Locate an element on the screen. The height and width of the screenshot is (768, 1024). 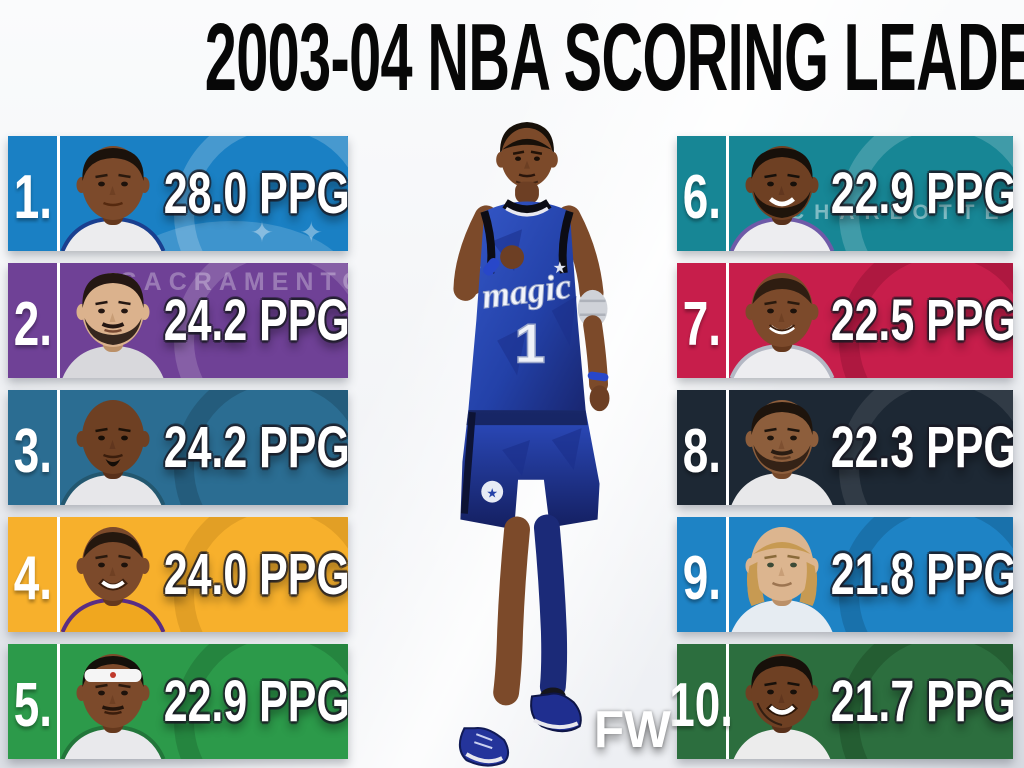
stat-container: 21.8 PPG is located at coordinates (922, 574).